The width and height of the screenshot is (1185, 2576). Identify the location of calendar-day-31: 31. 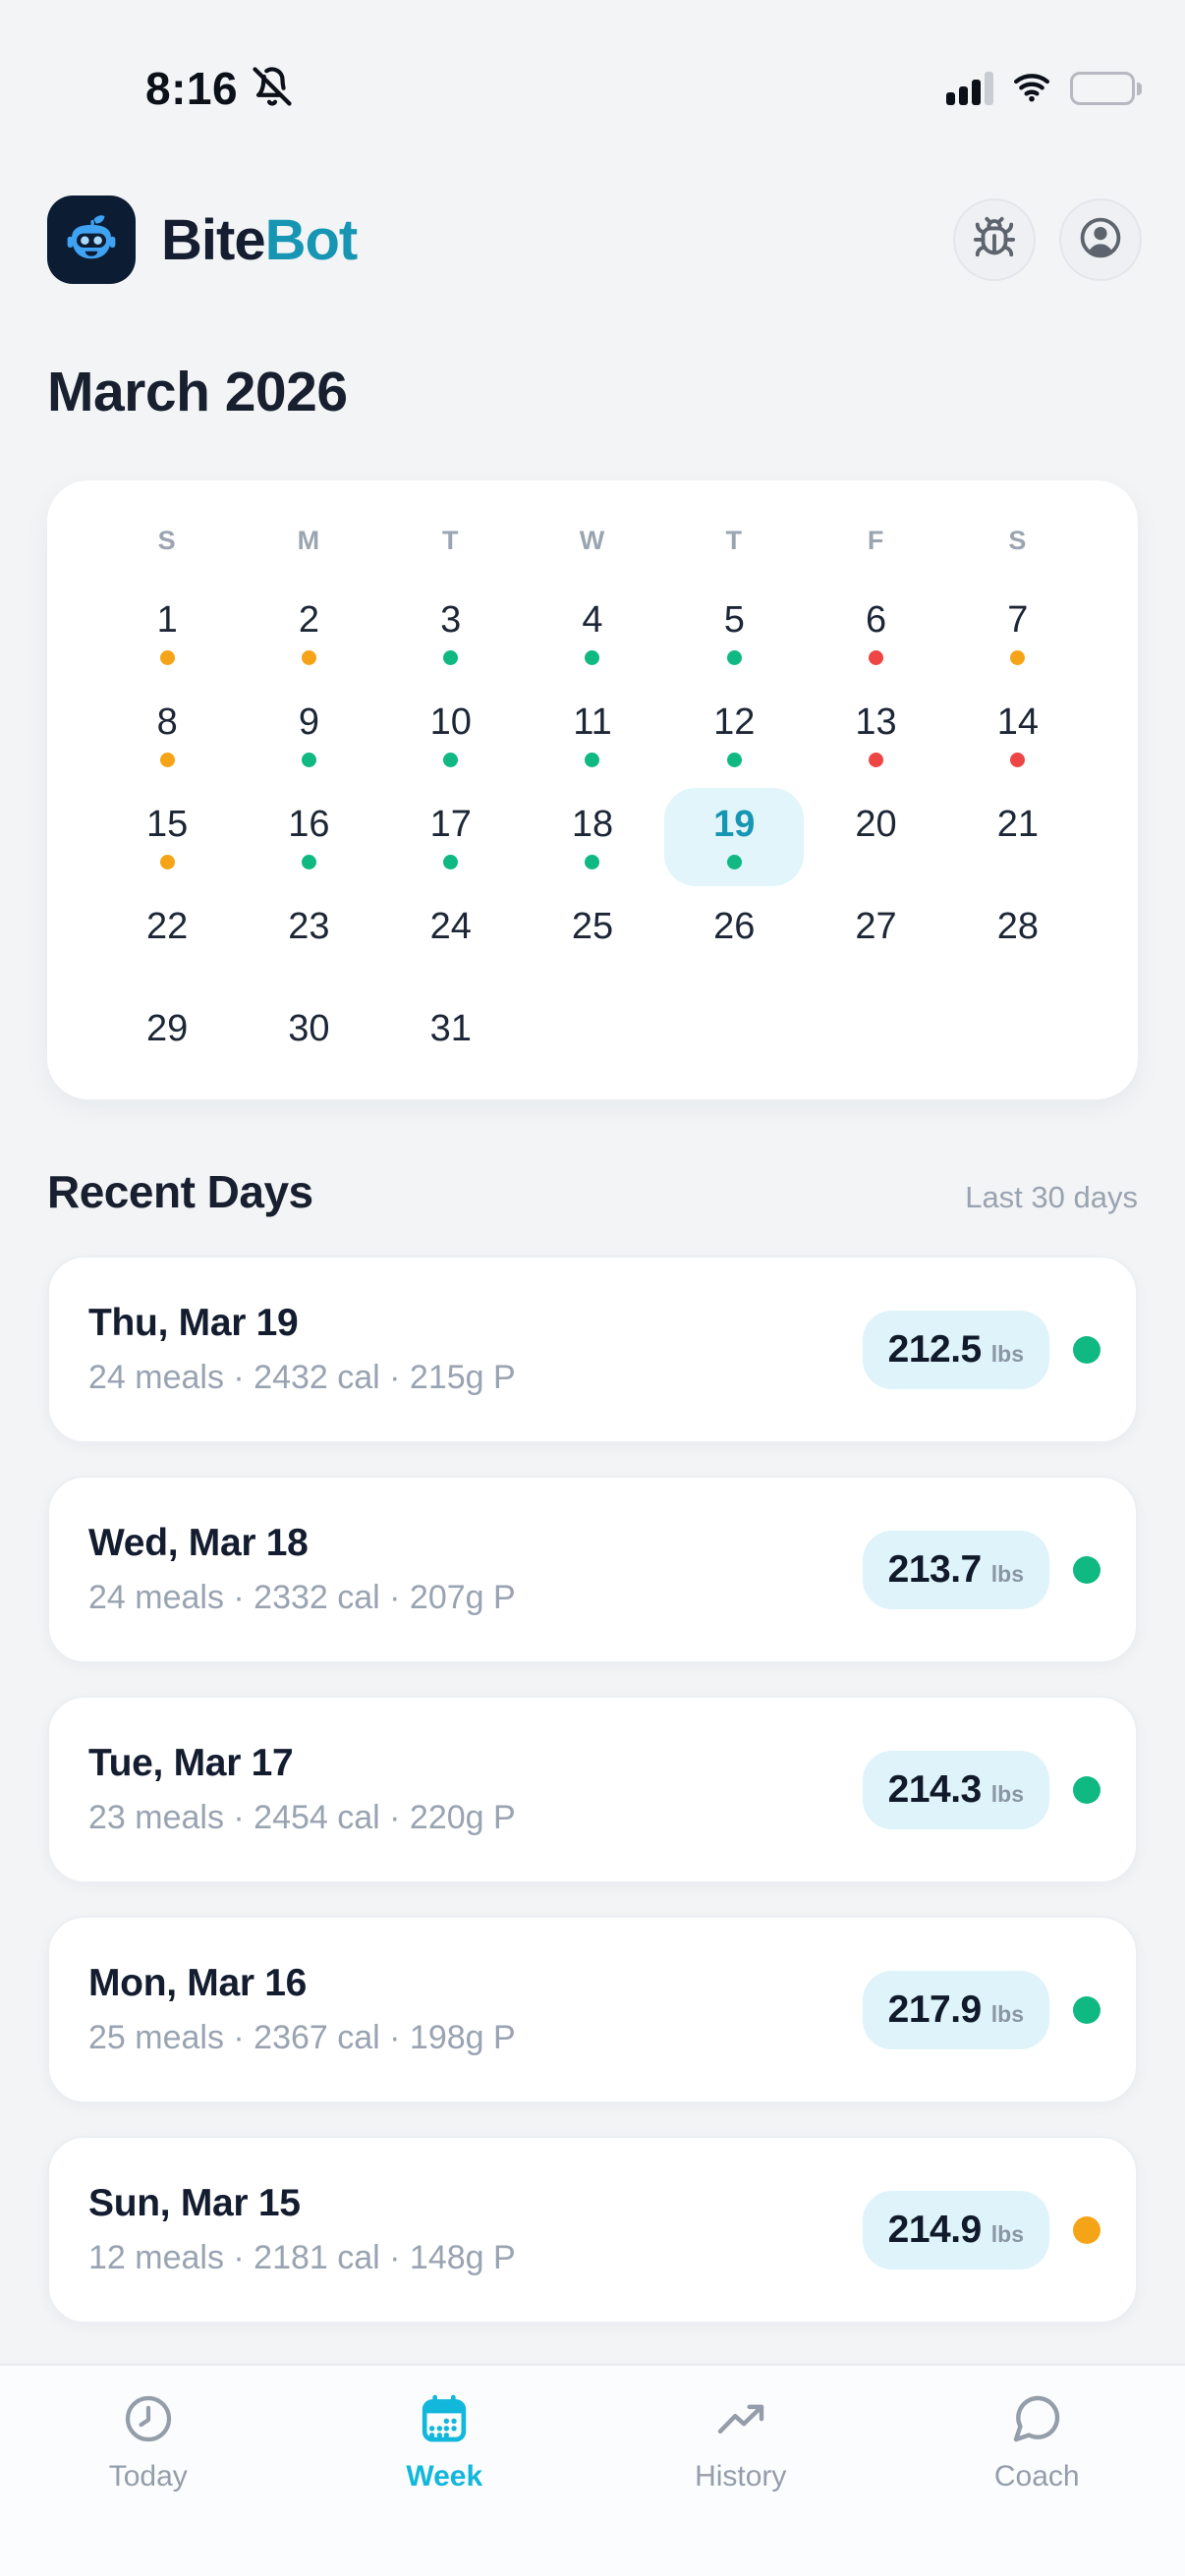
(451, 1041).